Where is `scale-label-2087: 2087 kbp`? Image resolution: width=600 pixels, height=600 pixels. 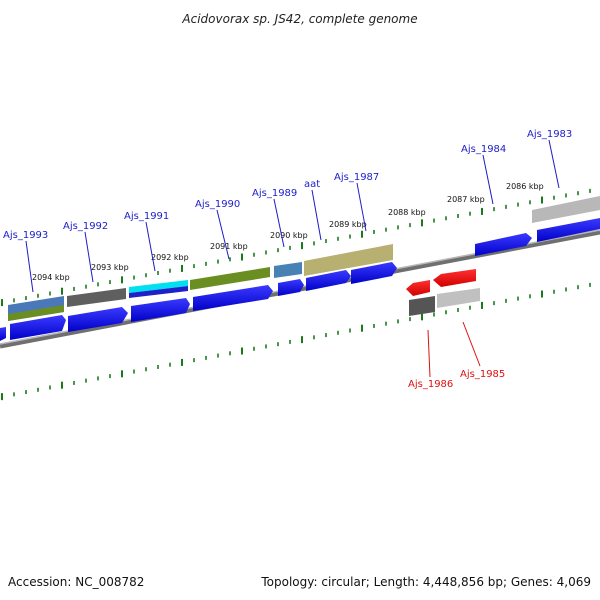 scale-label-2087: 2087 kbp is located at coordinates (466, 199).